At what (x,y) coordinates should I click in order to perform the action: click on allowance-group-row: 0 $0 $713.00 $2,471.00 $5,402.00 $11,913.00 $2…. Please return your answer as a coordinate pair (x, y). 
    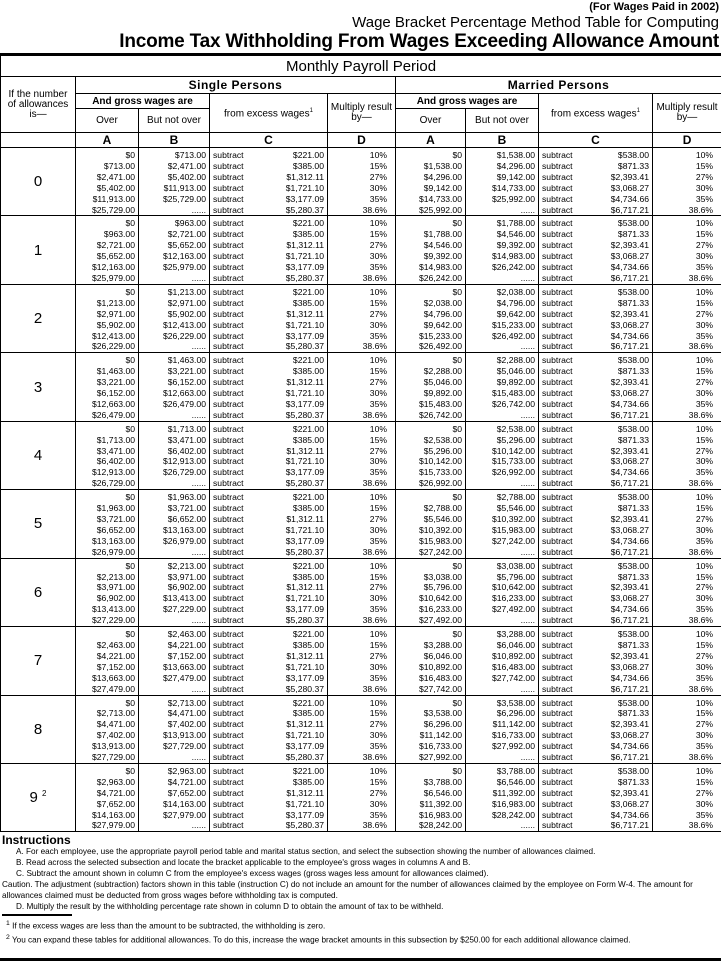
    Looking at the image, I should click on (360, 181).